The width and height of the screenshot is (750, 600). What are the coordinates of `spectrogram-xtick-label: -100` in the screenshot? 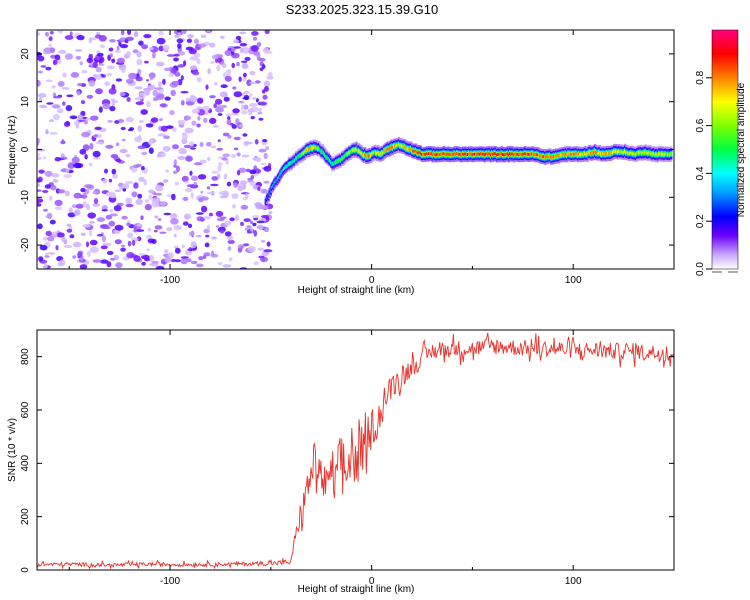 It's located at (170, 280).